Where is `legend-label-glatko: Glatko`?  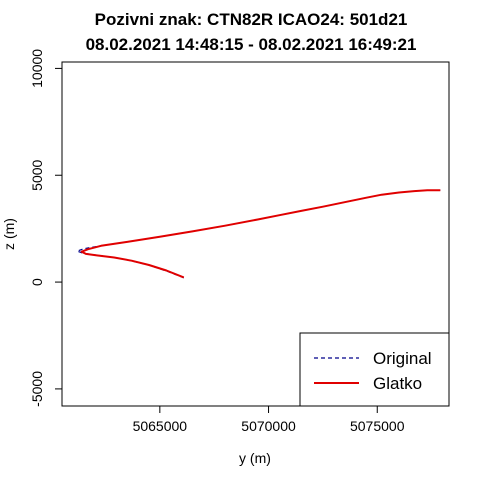
legend-label-glatko: Glatko is located at coordinates (397, 383).